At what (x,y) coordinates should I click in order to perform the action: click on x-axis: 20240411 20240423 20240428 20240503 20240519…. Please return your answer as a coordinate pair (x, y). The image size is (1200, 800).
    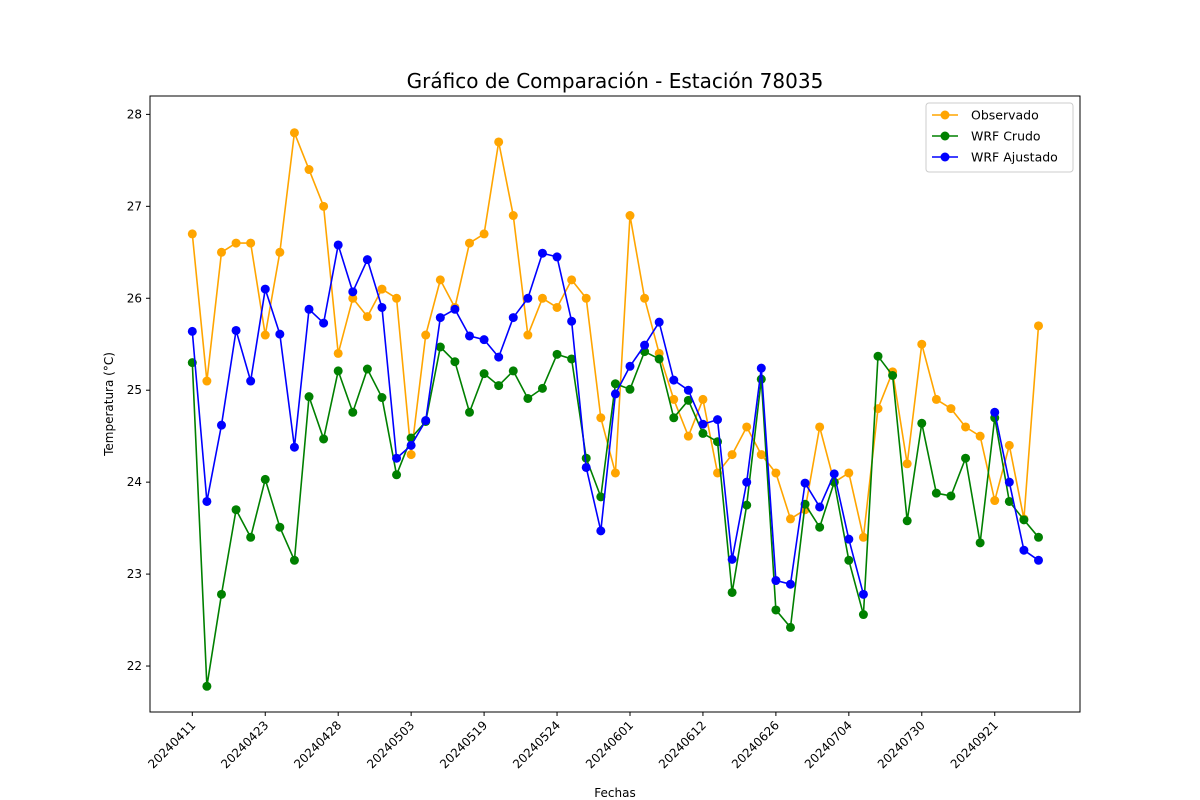
    Looking at the image, I should click on (573, 741).